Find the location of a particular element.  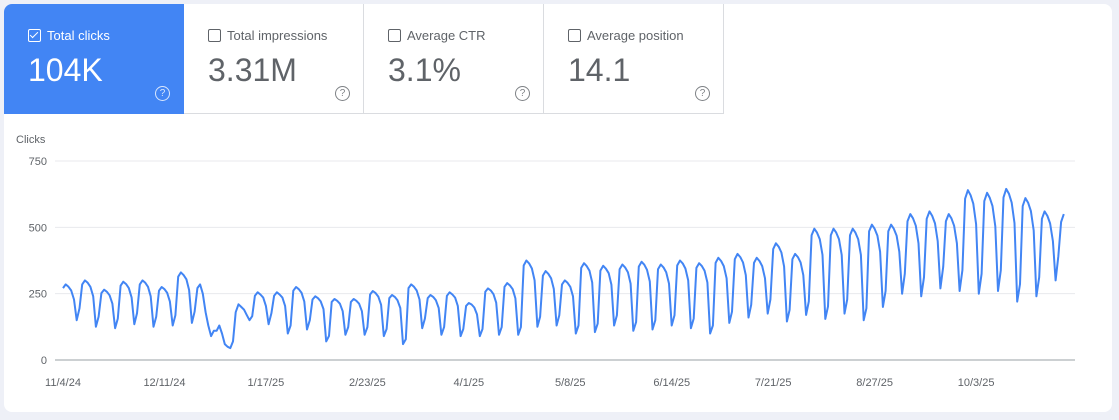

metric-value: 104K is located at coordinates (65, 70).